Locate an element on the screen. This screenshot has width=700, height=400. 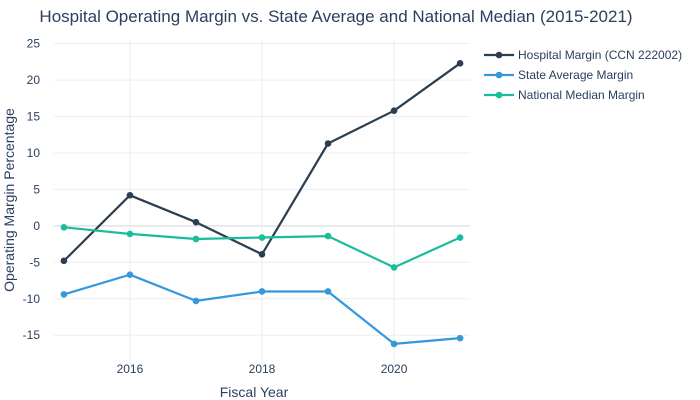
y-tick-label: -15 is located at coordinates (32, 335).